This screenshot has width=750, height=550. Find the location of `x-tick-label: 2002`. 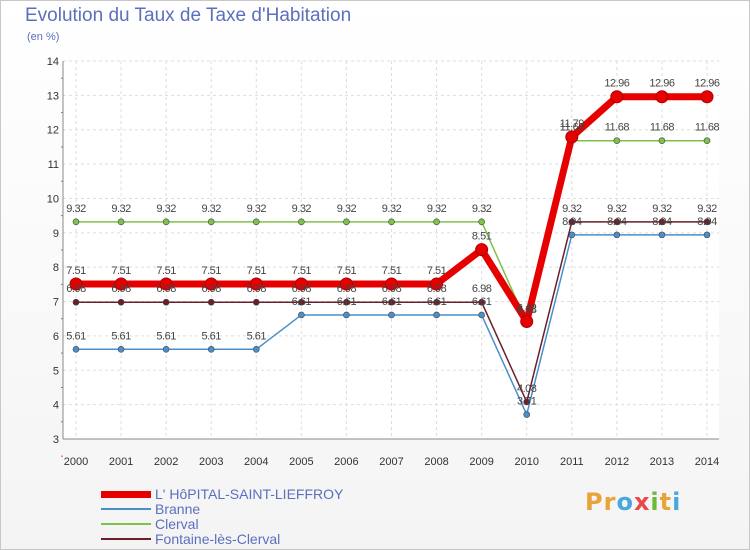

x-tick-label: 2002 is located at coordinates (166, 462).